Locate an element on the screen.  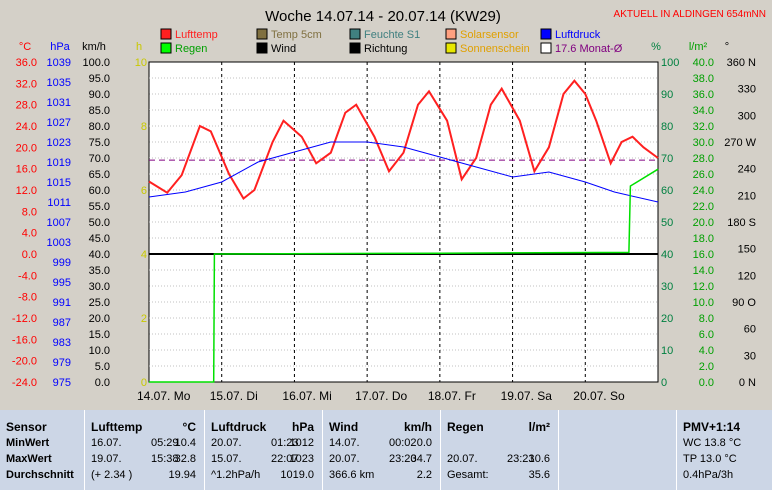
sun-tick-label: 4 is located at coordinates (144, 255).